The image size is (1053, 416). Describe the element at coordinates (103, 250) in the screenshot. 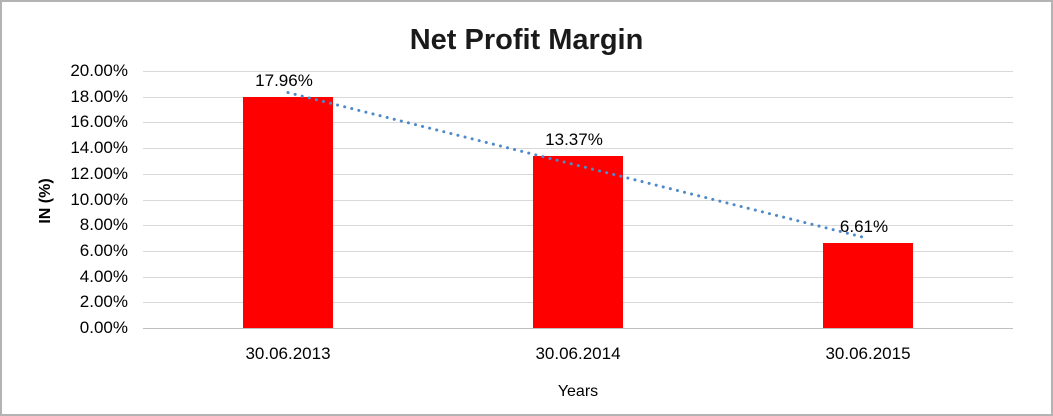

I see `y-axis-tick-label: 6.00%` at that location.